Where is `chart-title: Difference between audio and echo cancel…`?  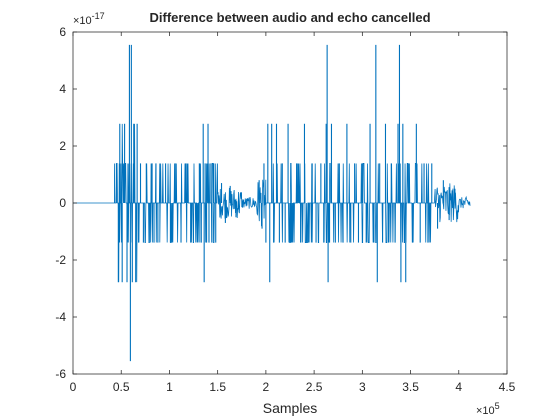
chart-title: Difference between audio and echo cancel… is located at coordinates (289, 17).